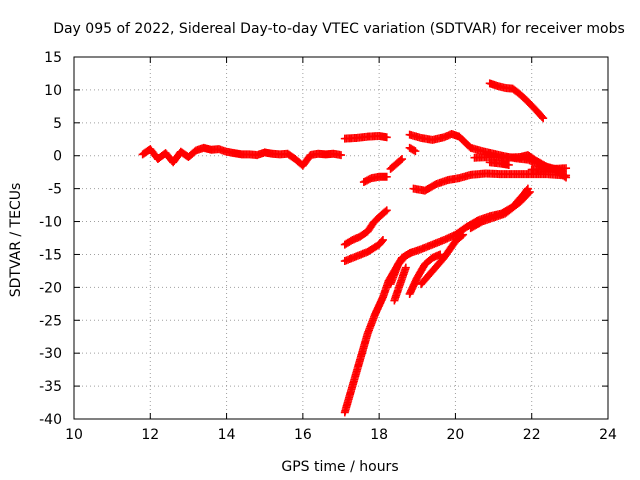 Image resolution: width=640 pixels, height=480 pixels. What do you see at coordinates (74, 435) in the screenshot?
I see `x-tick-label: 10` at bounding box center [74, 435].